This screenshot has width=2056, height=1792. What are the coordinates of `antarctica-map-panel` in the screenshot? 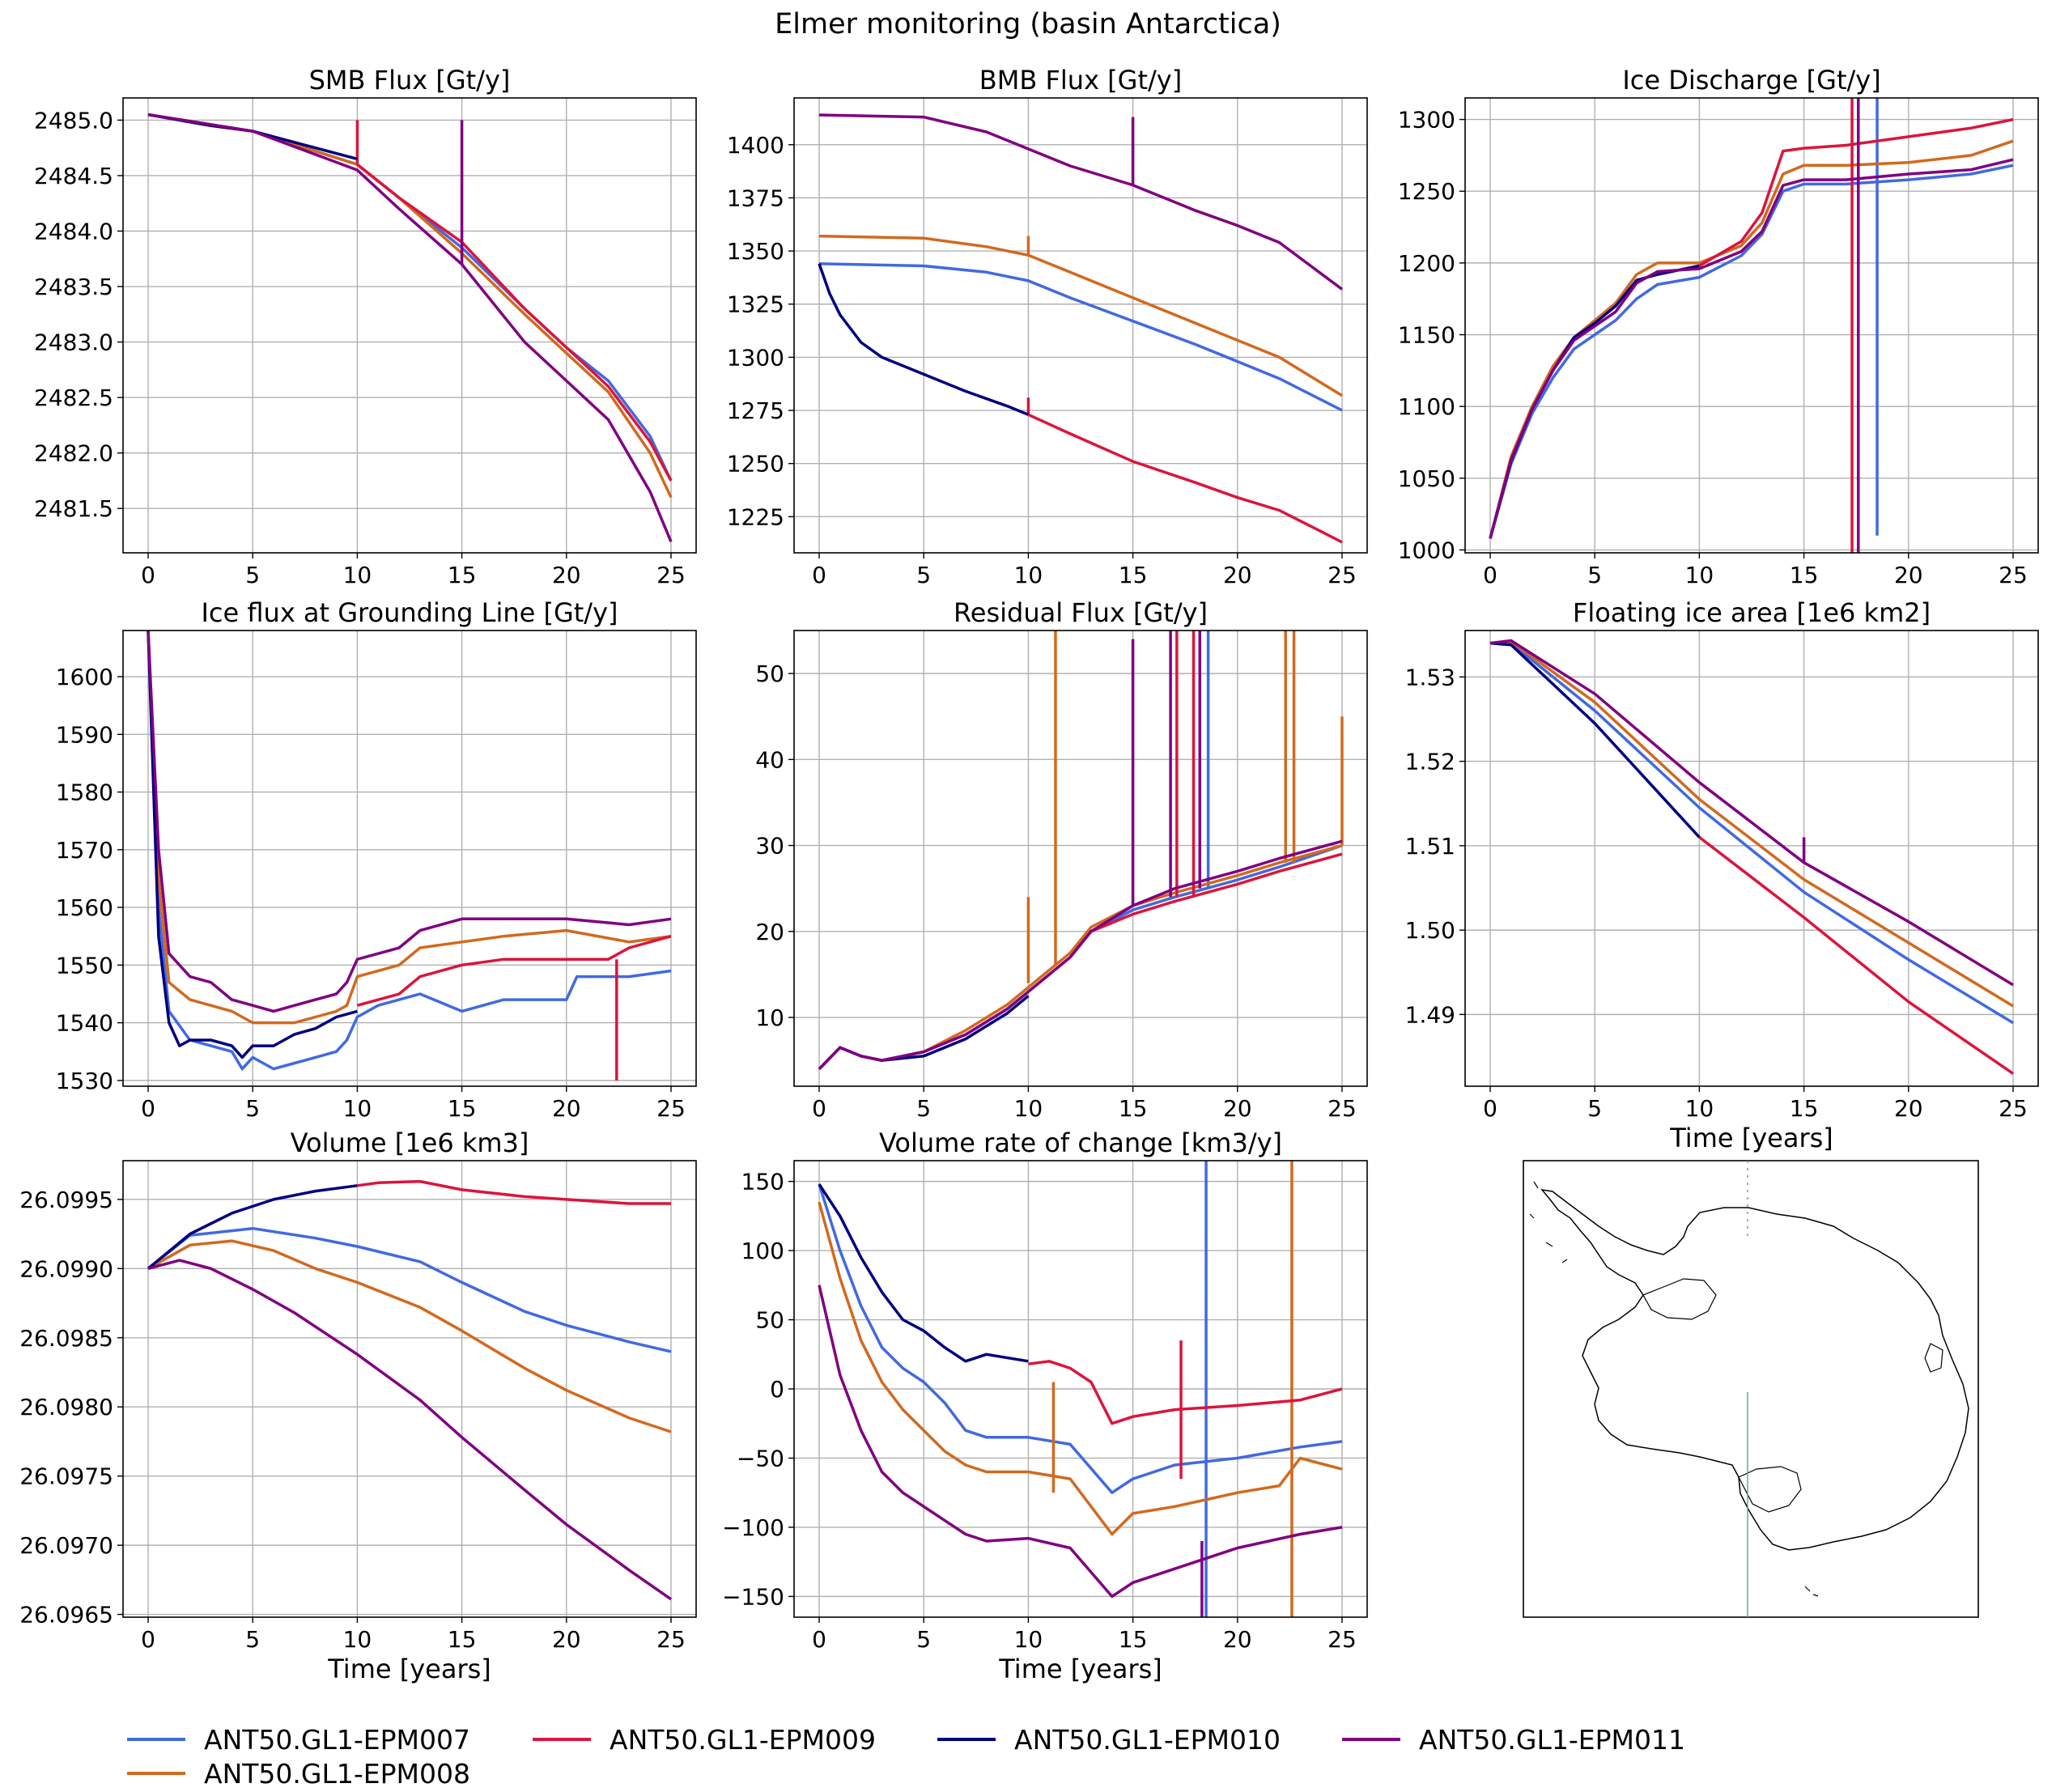 It's located at (1751, 1389).